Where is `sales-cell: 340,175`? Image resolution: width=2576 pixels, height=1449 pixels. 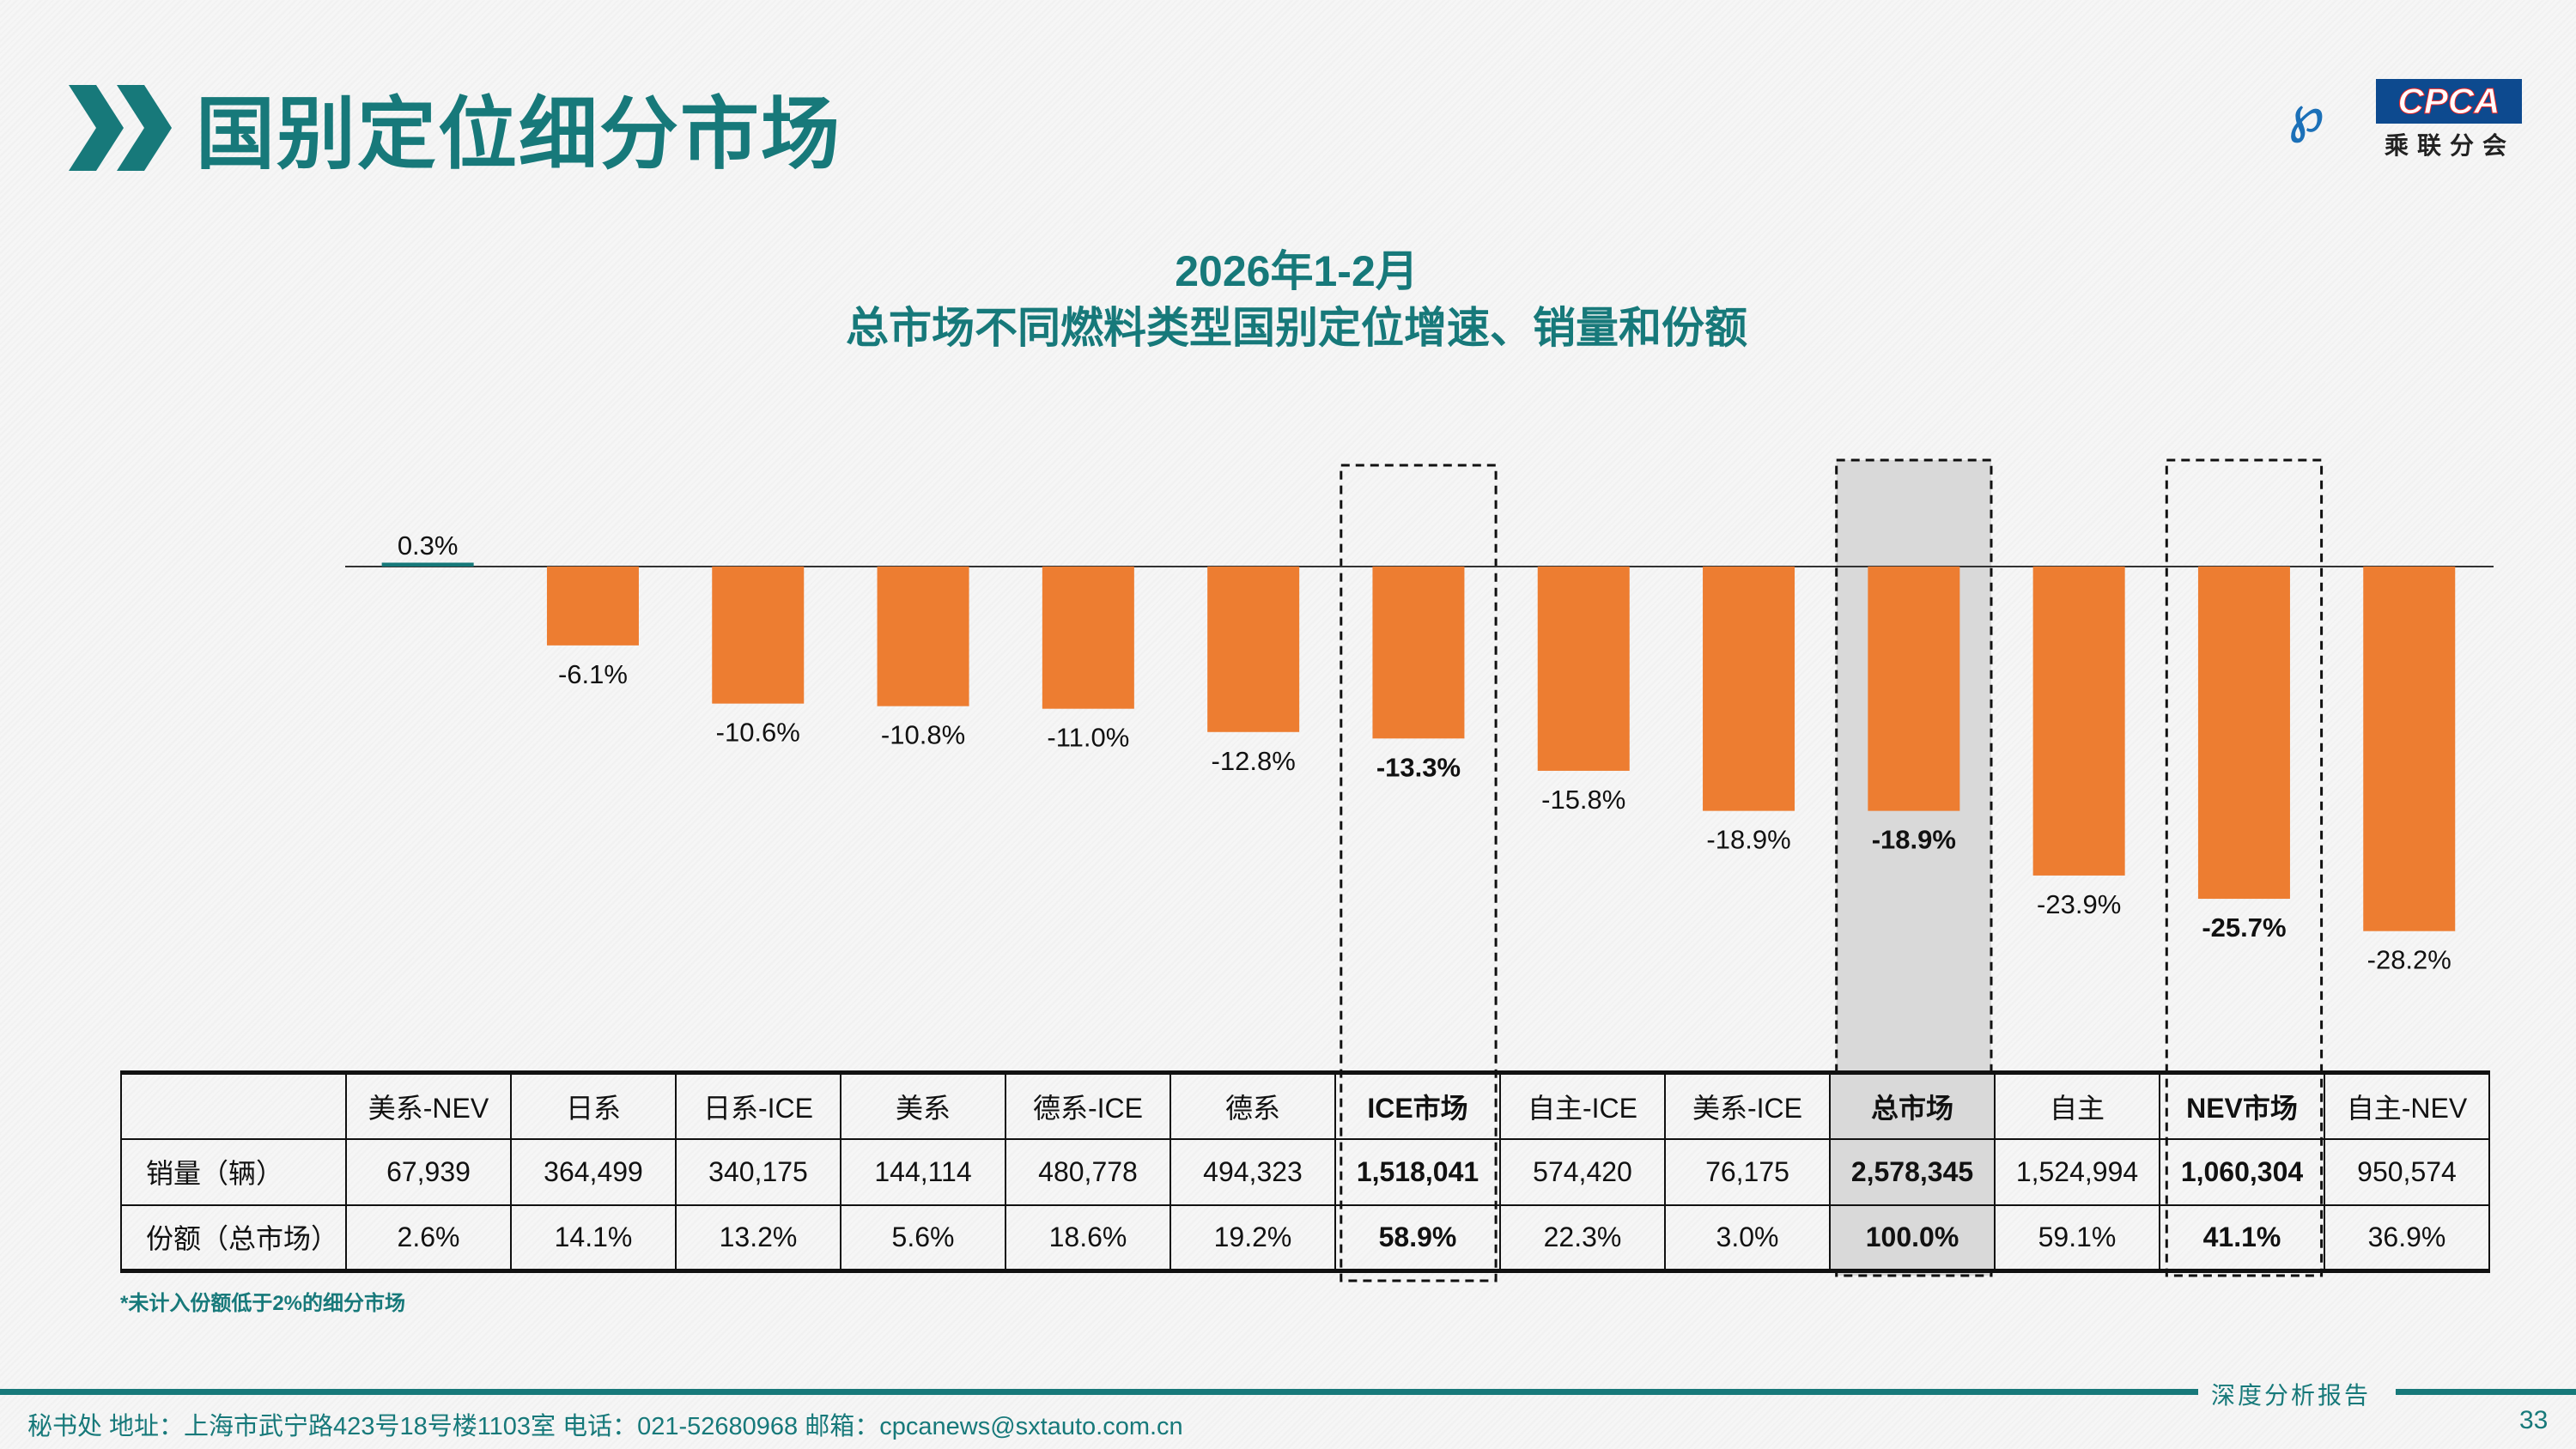
sales-cell: 340,175 is located at coordinates (758, 1171).